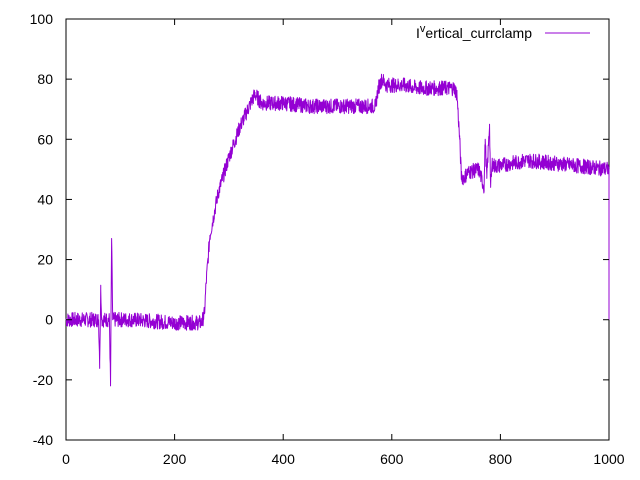 This screenshot has width=640, height=480. I want to click on x-tick-label: 1000, so click(608, 459).